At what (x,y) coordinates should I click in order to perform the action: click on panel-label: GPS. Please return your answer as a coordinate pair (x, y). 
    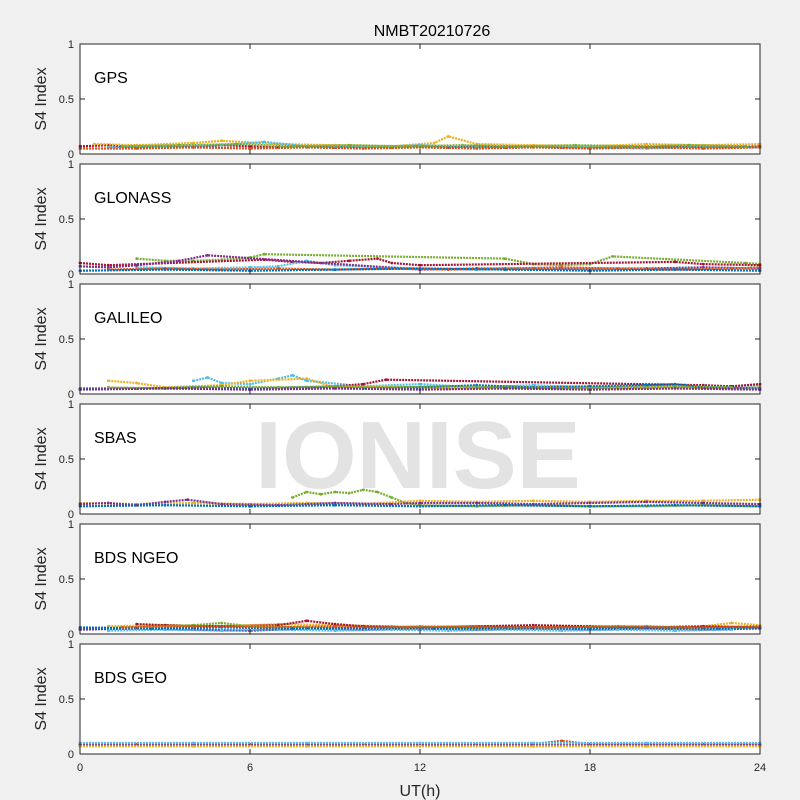
    Looking at the image, I should click on (111, 78).